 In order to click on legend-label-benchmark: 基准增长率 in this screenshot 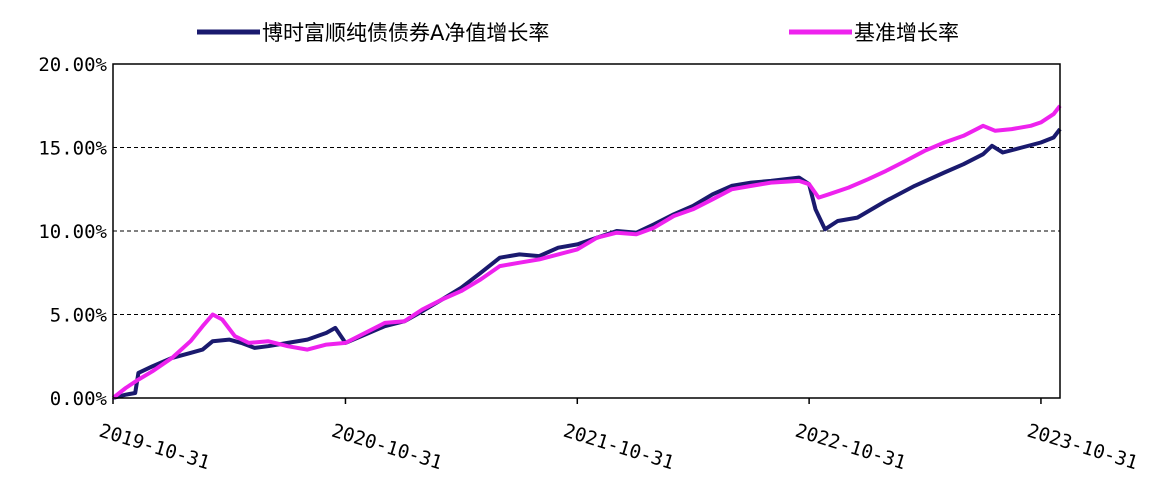, I will do `click(906, 33)`.